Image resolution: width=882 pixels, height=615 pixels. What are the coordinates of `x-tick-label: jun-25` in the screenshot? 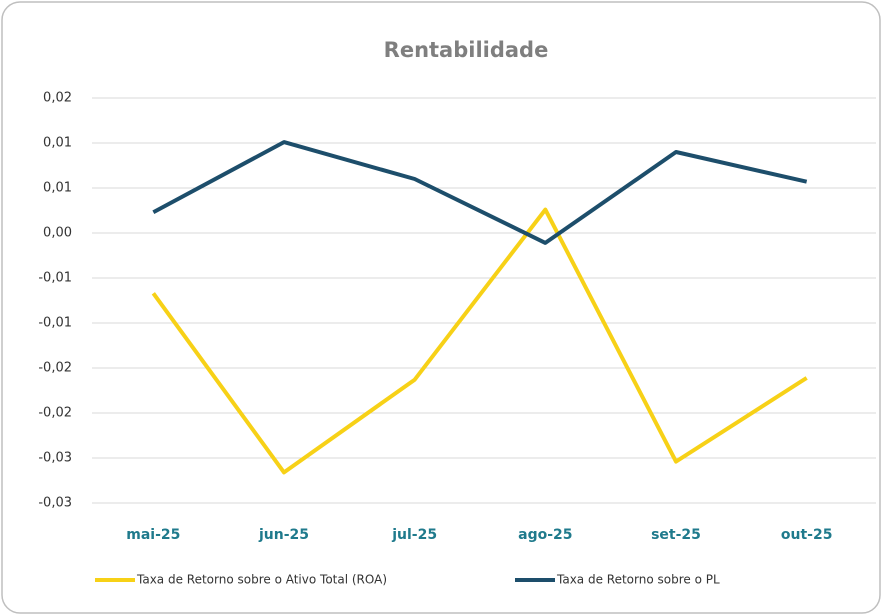 It's located at (283, 535).